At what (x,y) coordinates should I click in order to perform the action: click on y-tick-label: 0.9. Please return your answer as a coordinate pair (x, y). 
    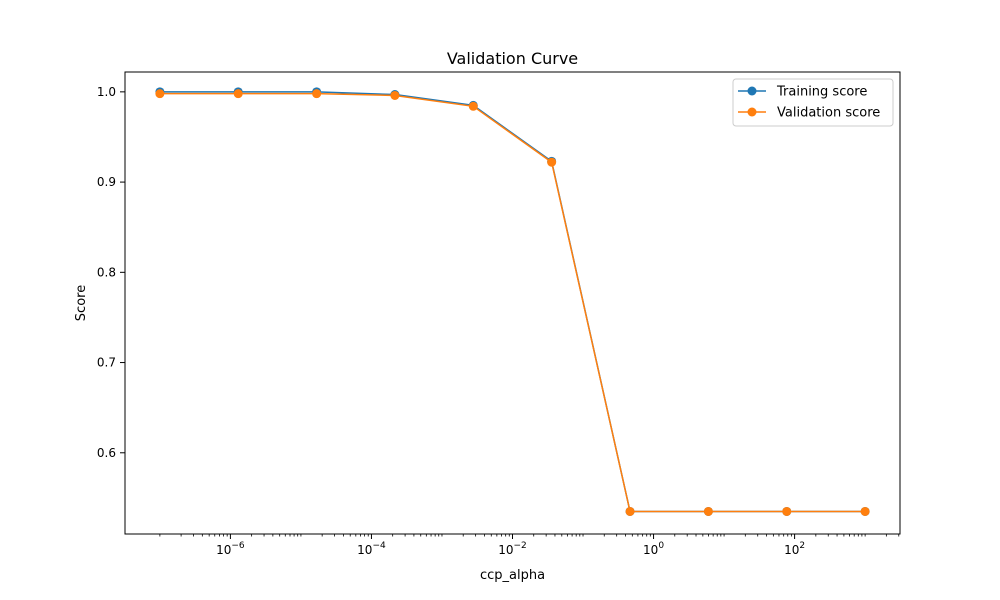
    Looking at the image, I should click on (106, 182).